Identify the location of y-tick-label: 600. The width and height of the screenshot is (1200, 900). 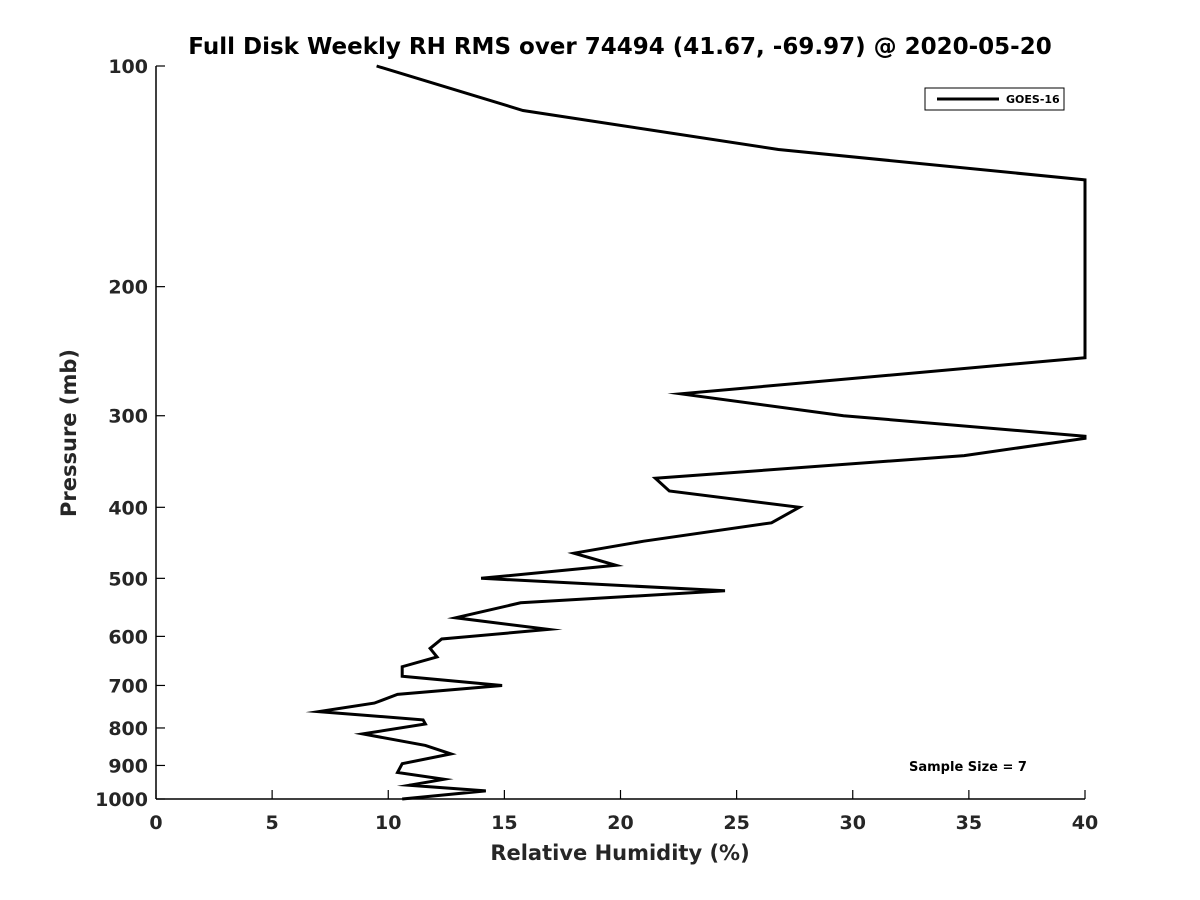
(128, 637).